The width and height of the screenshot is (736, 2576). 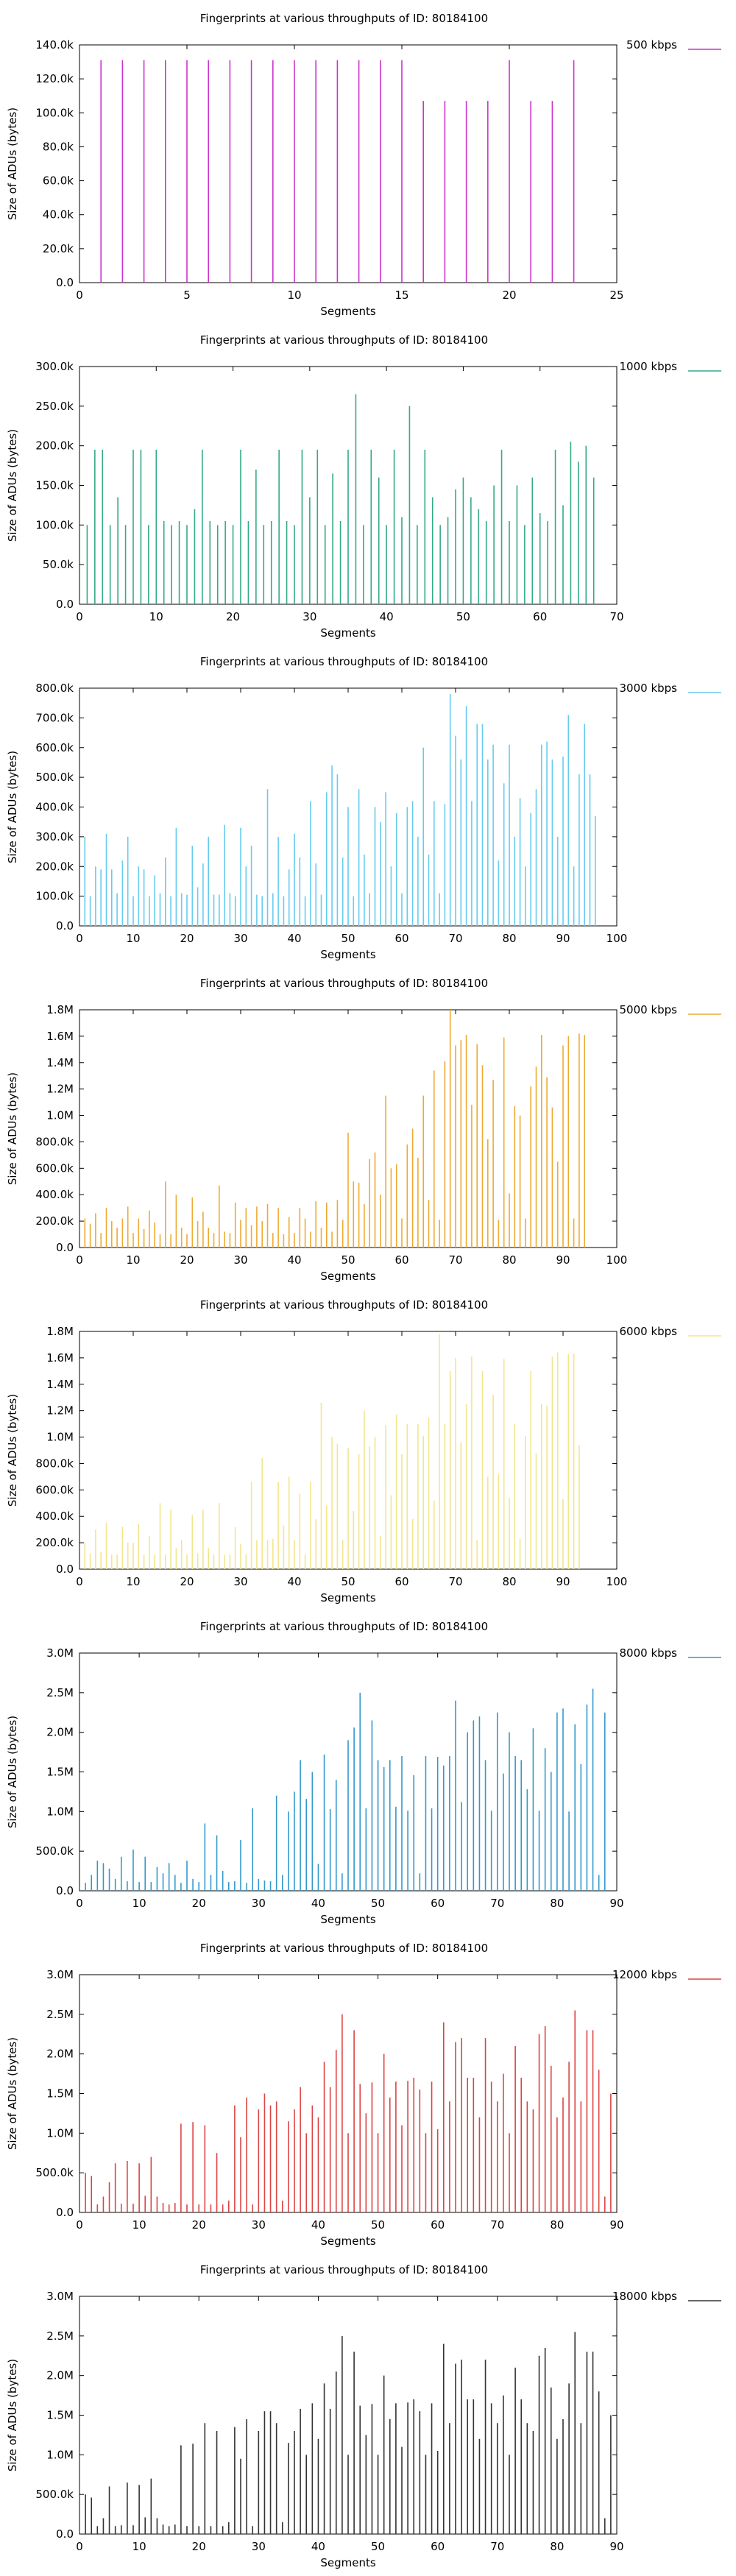 I want to click on y-tick-label: 1.2M, so click(x=60, y=1089).